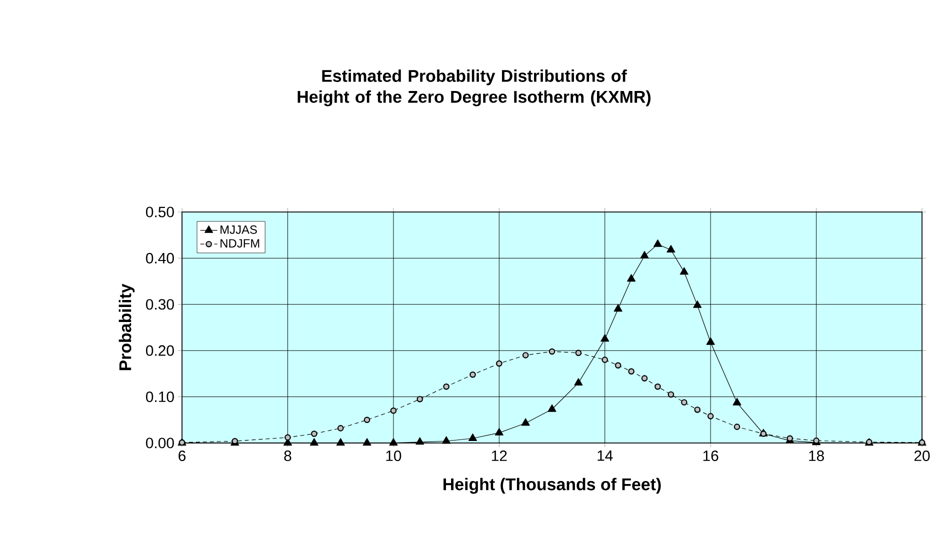  I want to click on legend-label: NDJFM, so click(240, 243).